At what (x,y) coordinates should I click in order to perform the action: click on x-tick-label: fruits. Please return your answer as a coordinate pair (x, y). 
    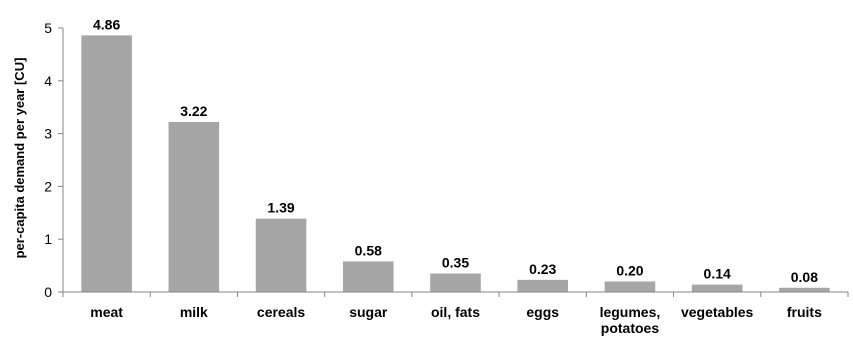
    Looking at the image, I should click on (804, 312).